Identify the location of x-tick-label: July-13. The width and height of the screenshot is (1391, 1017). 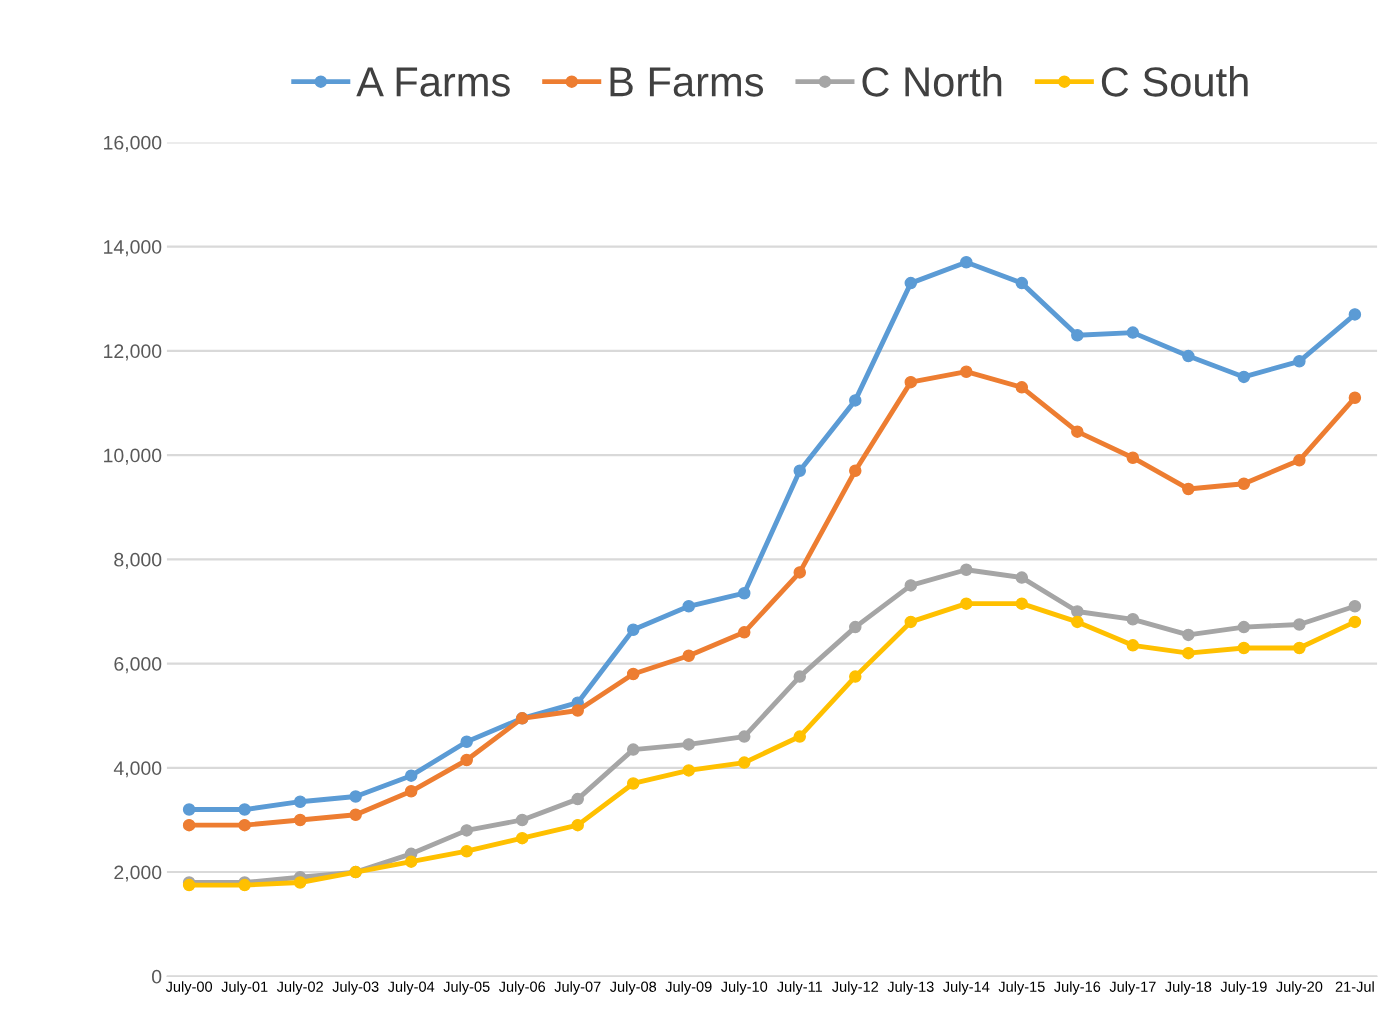
(910, 988).